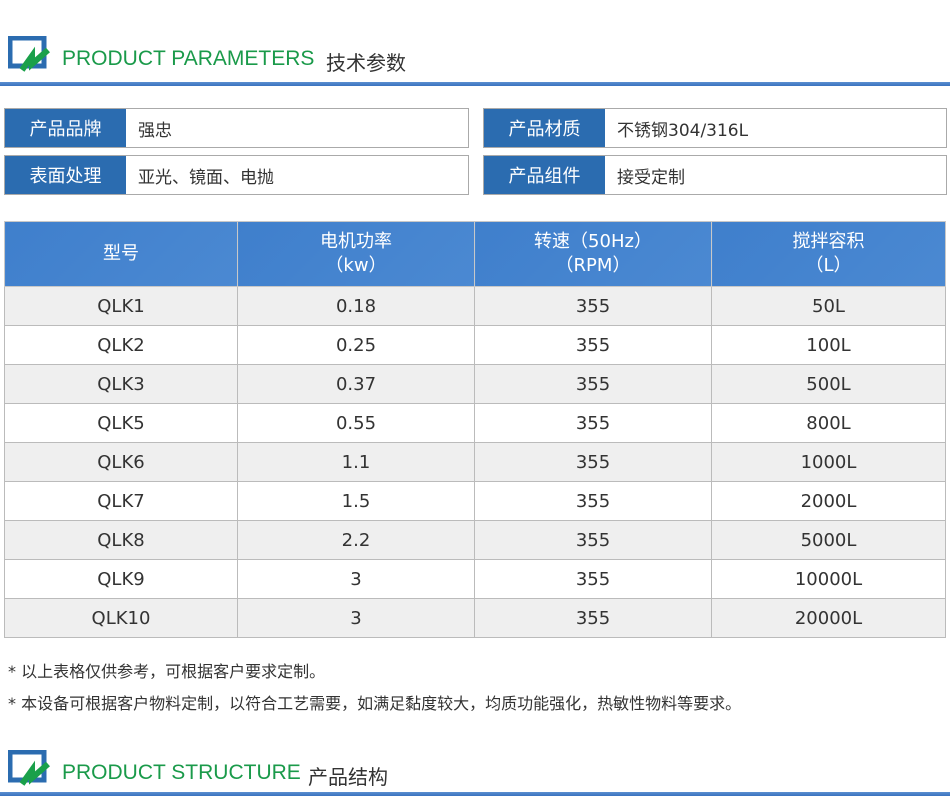  What do you see at coordinates (356, 345) in the screenshot?
I see `table-cell: 0.25` at bounding box center [356, 345].